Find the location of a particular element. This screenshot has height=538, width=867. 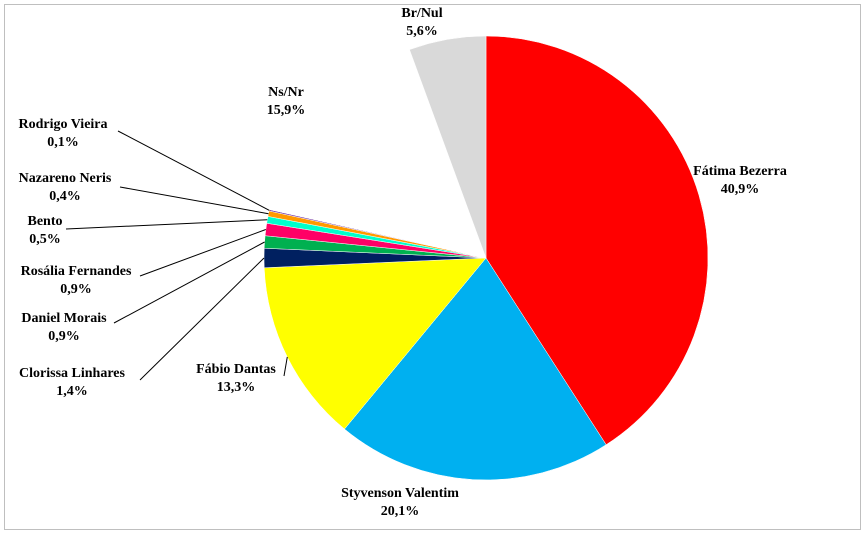

slice-label-rodrigo-vieira: Rodrigo Vieira is located at coordinates (62, 124).